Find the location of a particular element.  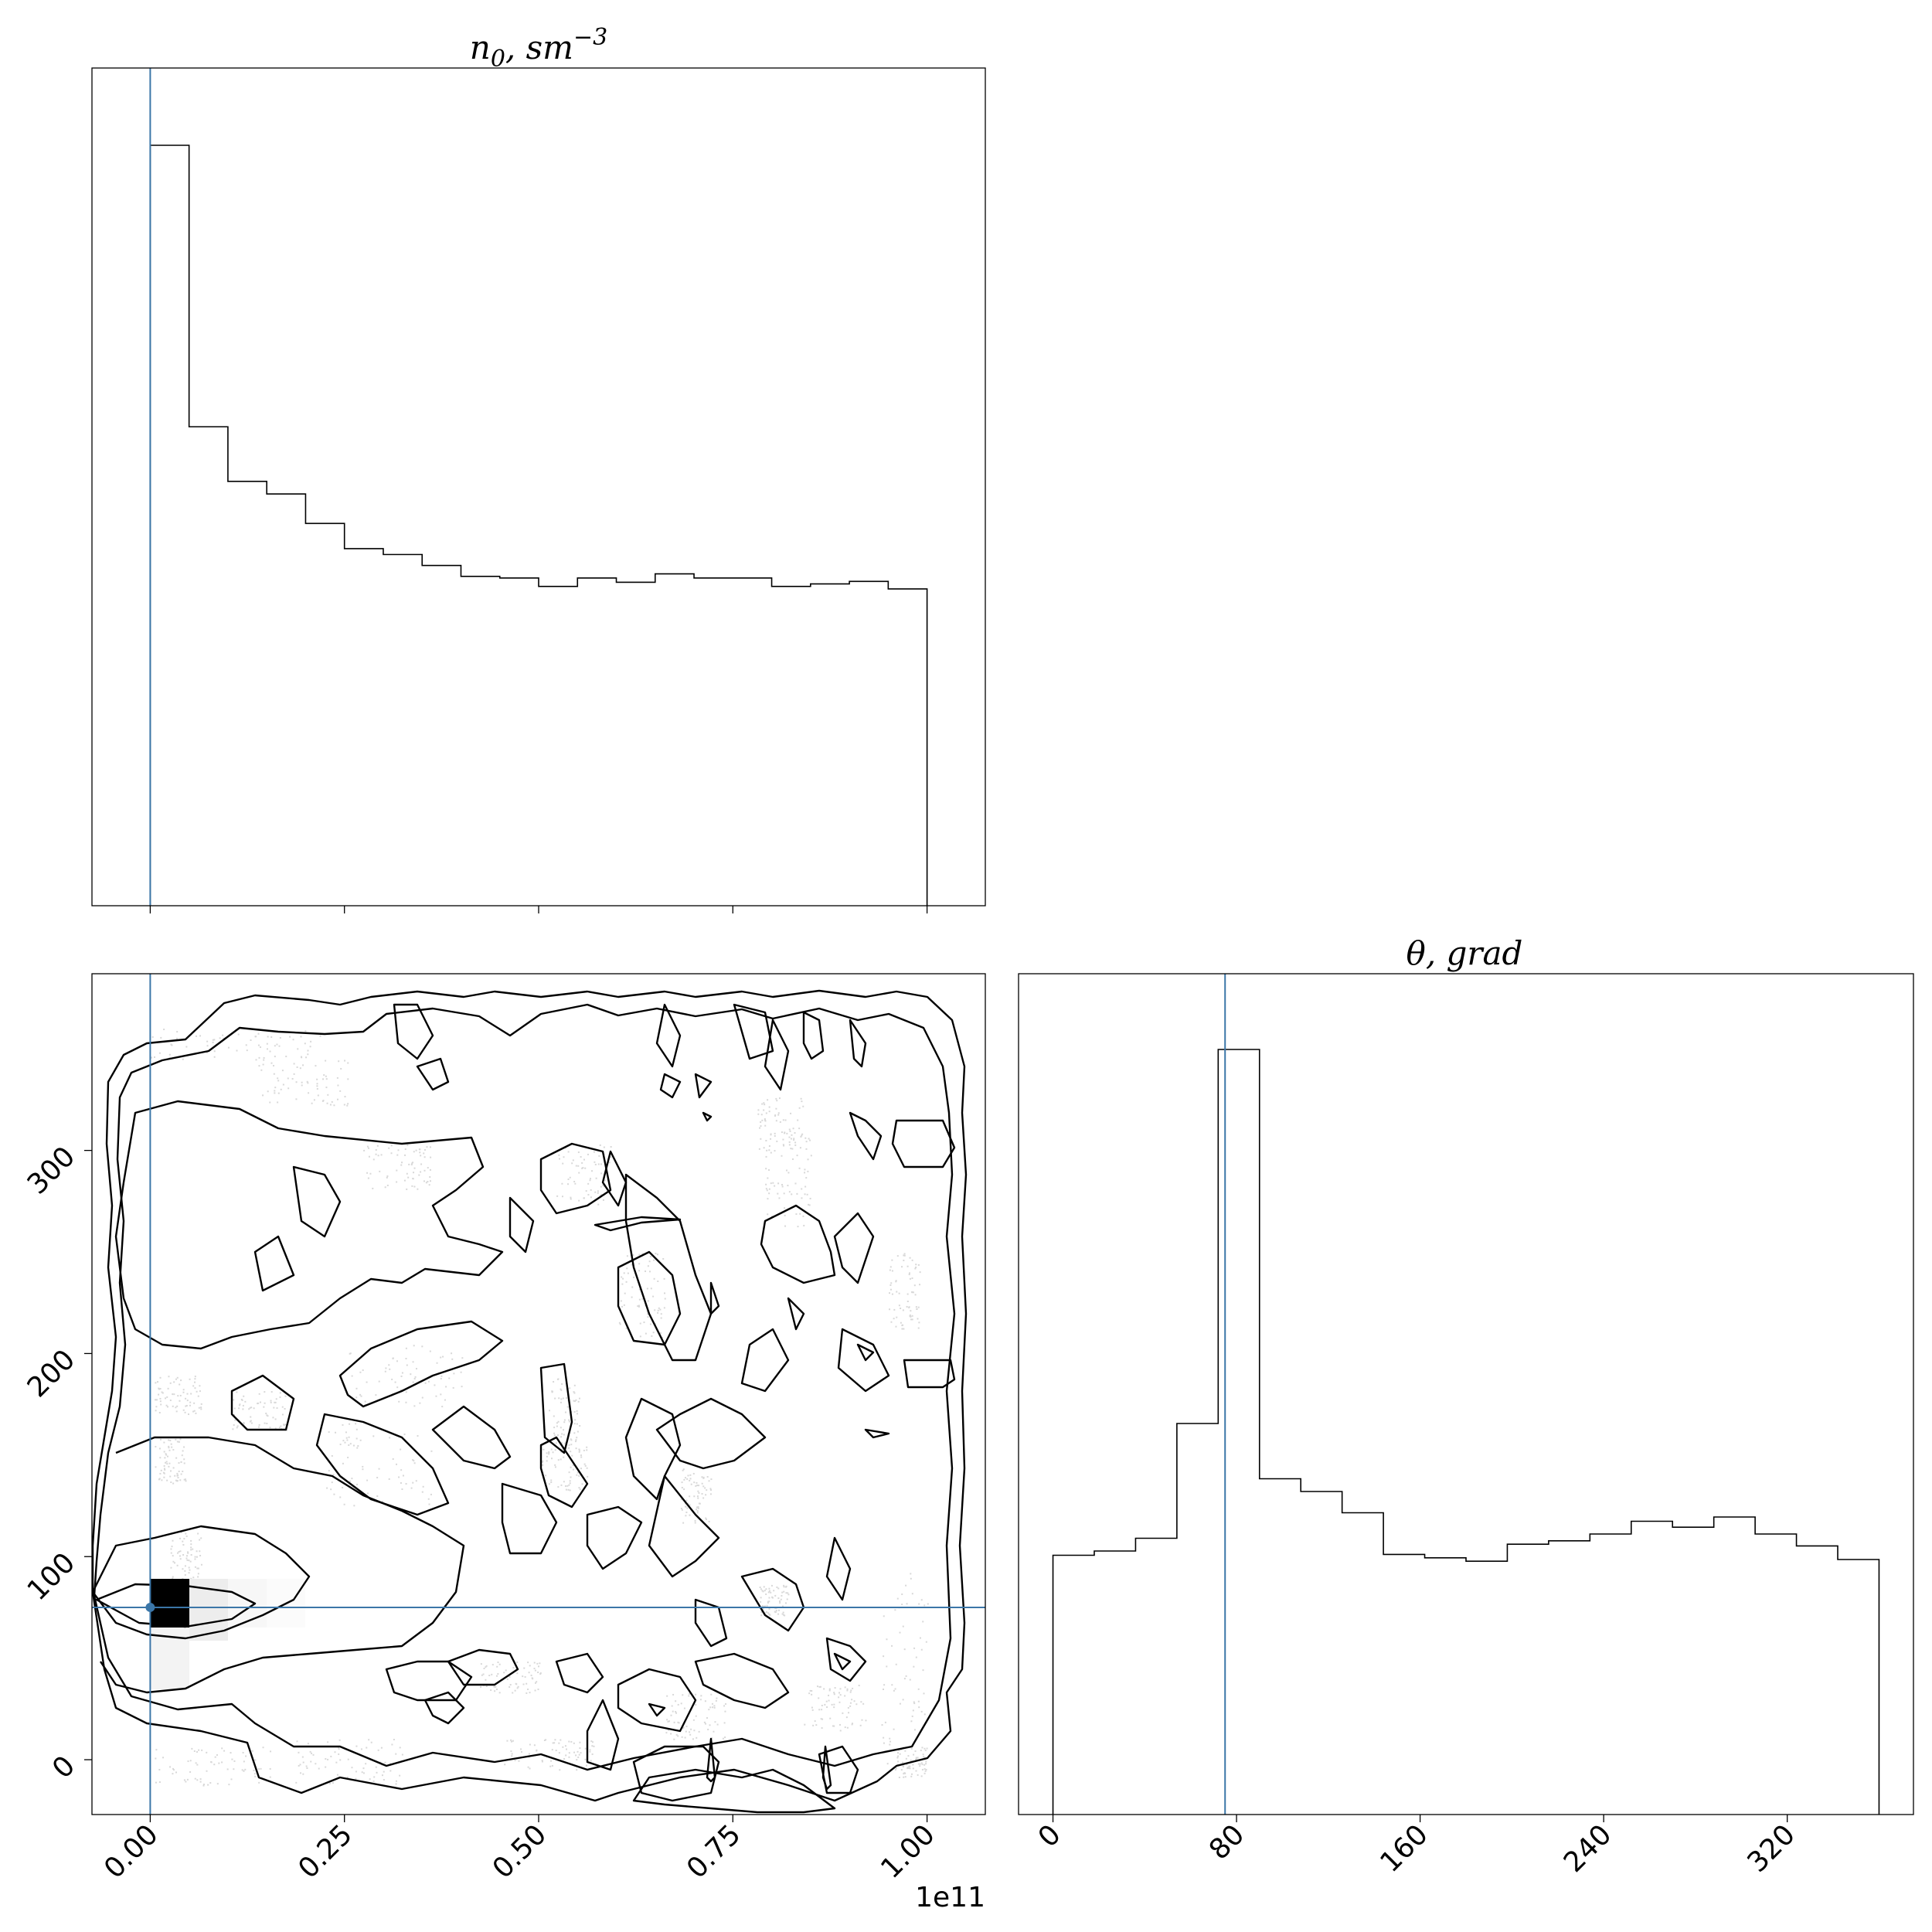

x-tick-label: 0.00 is located at coordinates (131, 1852).